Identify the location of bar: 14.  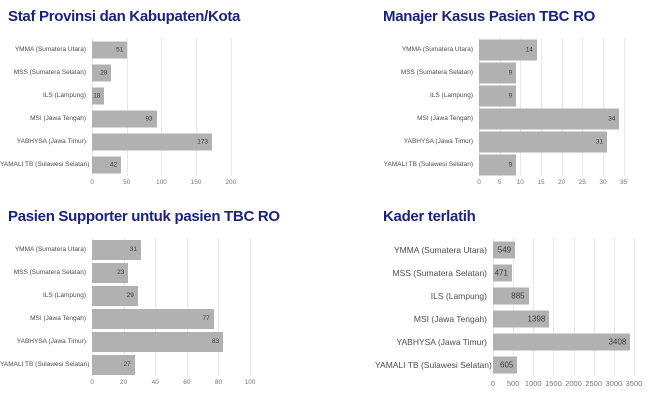
(508, 49).